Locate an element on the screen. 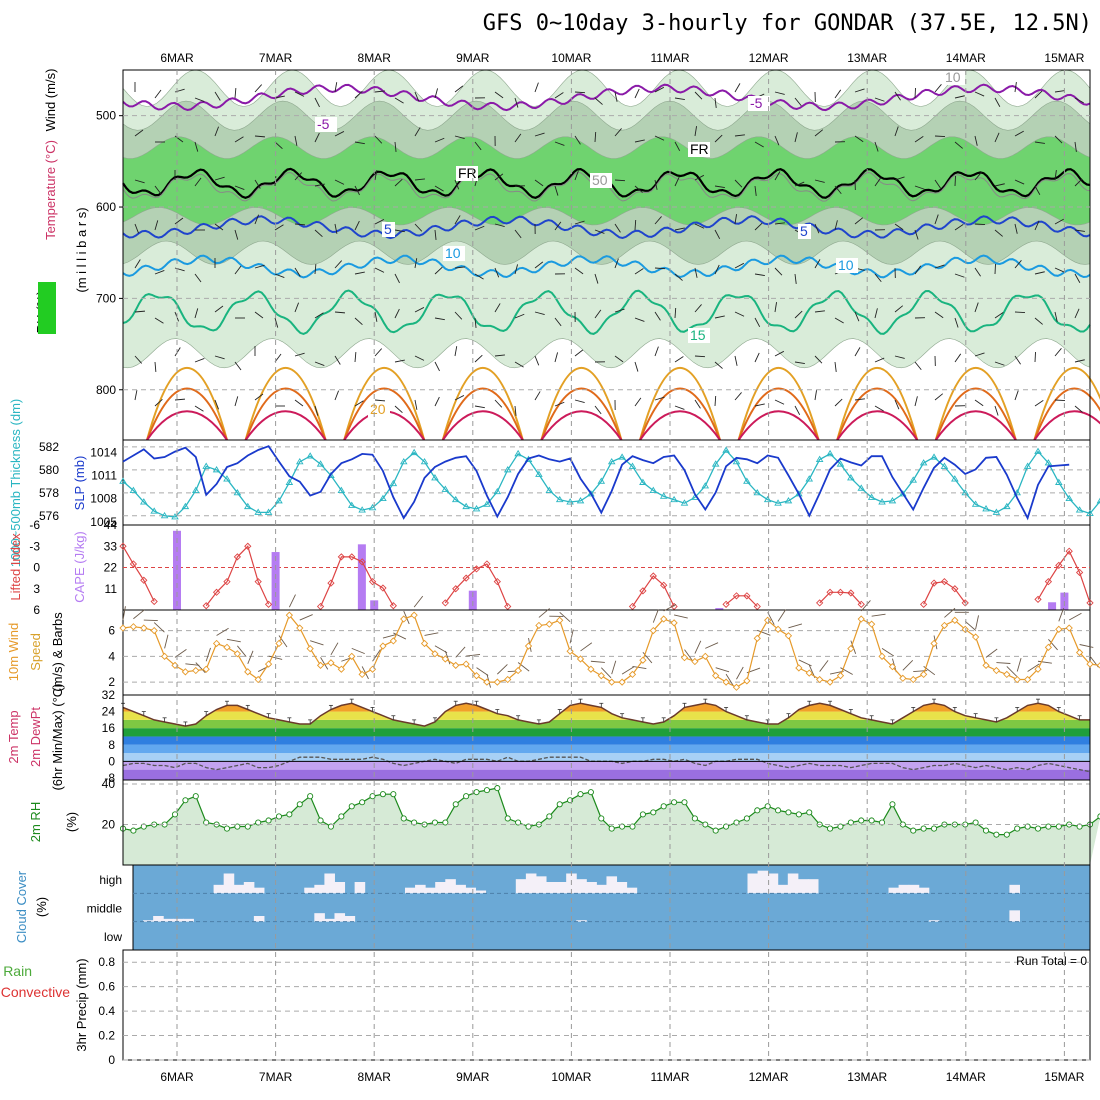 The width and height of the screenshot is (1100, 1100). temp-tick-label: 16 is located at coordinates (109, 728).